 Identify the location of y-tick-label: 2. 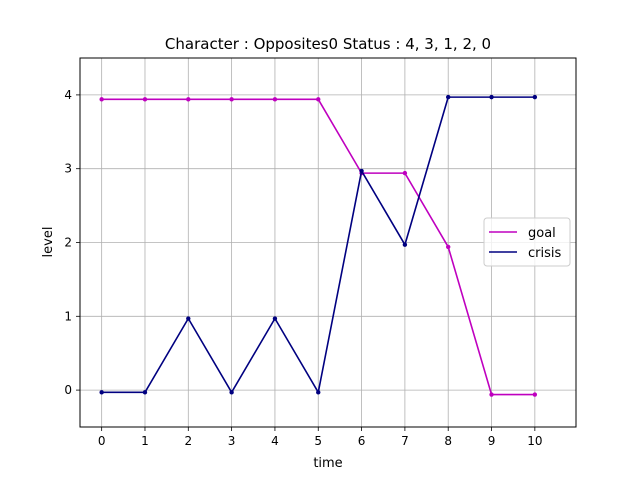
(68, 243).